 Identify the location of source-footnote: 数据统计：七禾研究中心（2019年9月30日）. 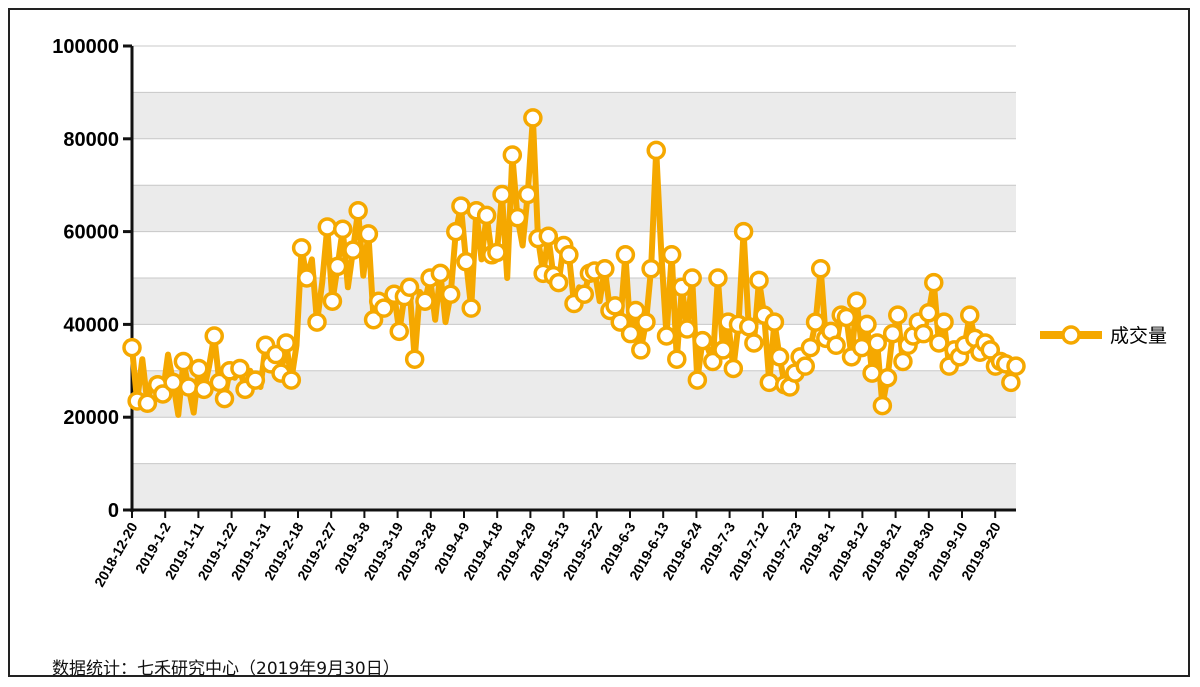
(226, 669).